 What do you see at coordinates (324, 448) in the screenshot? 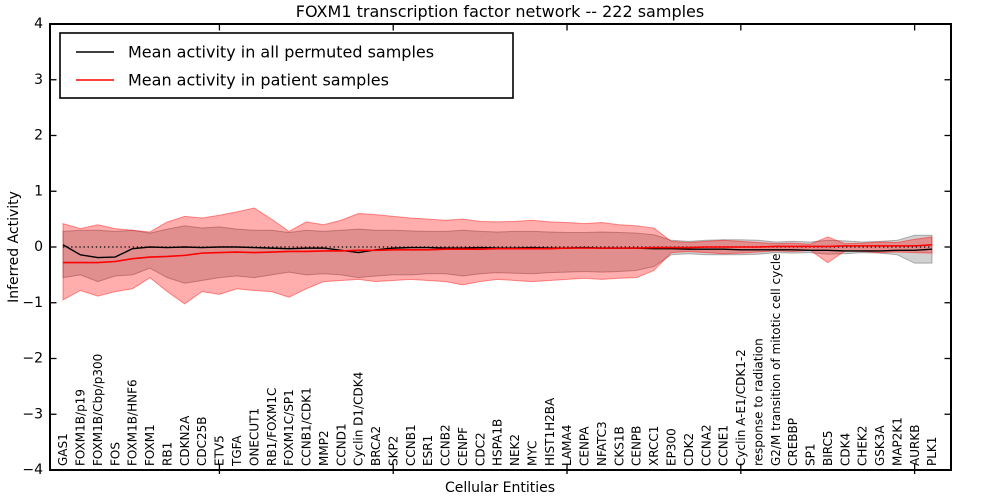
I see `x-category-label: MMP2` at bounding box center [324, 448].